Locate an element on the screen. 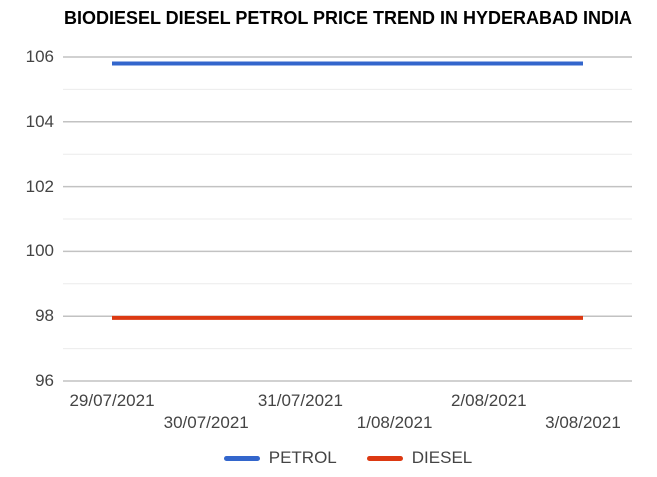 This screenshot has height=477, width=657. x-tick-label: 31/07/2021 is located at coordinates (300, 400).